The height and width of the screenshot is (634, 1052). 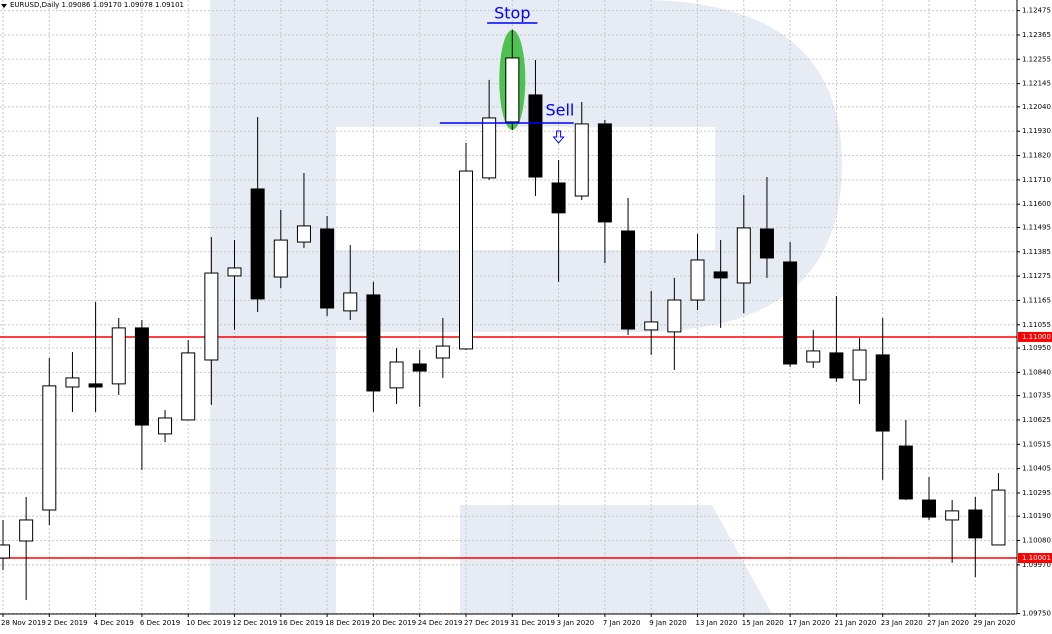 I want to click on x-tick-label: 31 Dec 2019, so click(x=532, y=623).